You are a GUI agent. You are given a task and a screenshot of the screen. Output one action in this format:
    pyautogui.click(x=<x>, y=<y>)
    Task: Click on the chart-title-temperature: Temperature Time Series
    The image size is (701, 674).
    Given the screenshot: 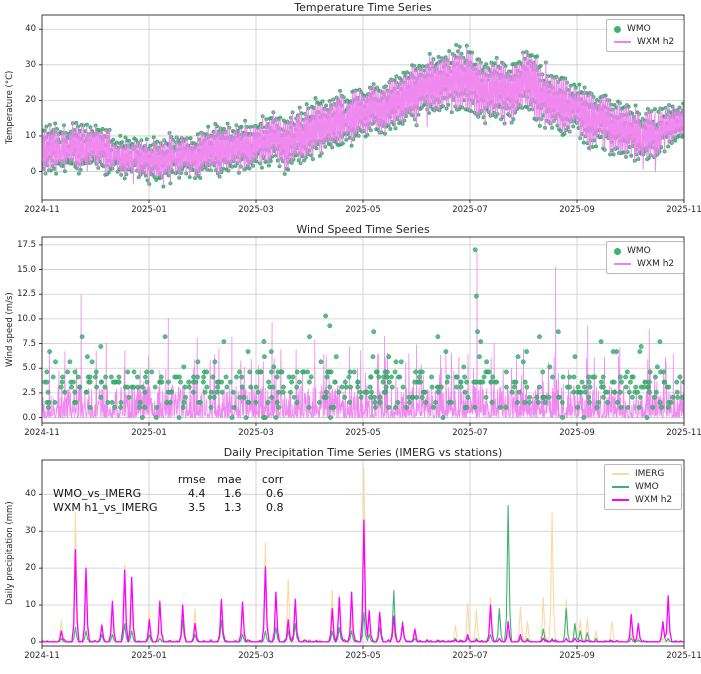 What is the action you would take?
    pyautogui.click(x=363, y=7)
    